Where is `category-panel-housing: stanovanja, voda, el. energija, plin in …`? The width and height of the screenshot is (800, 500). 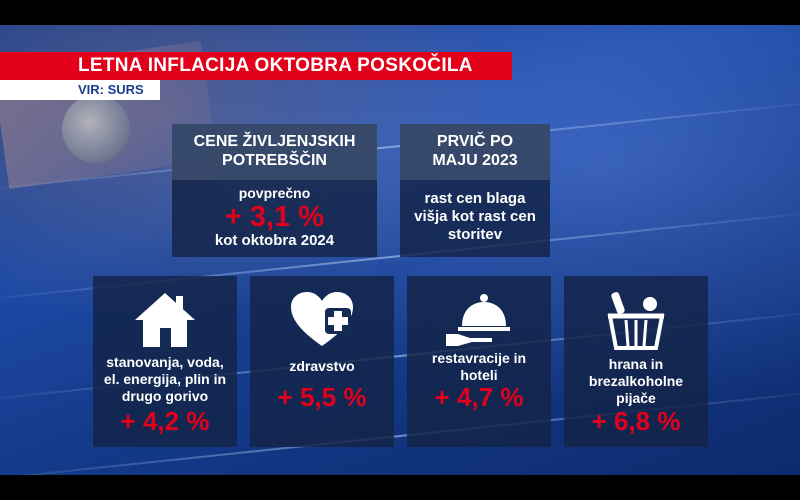
category-panel-housing: stanovanja, voda, el. energija, plin in … is located at coordinates (165, 361).